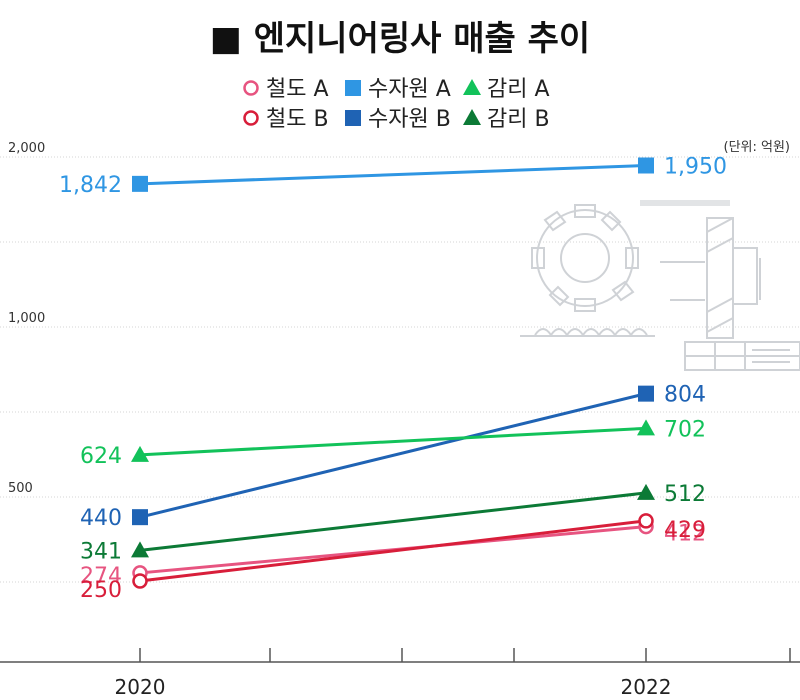 Image resolution: width=800 pixels, height=700 pixels. Describe the element at coordinates (660, 285) in the screenshot. I see `engineering-illustration-icon` at that location.